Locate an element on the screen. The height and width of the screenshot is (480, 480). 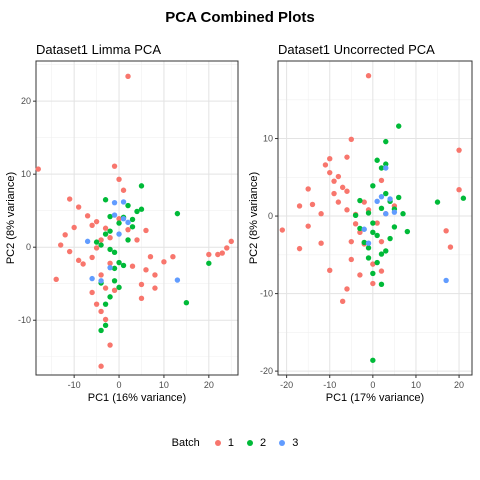
panel-1-tick-label-x: 20 is located at coordinates (209, 385).